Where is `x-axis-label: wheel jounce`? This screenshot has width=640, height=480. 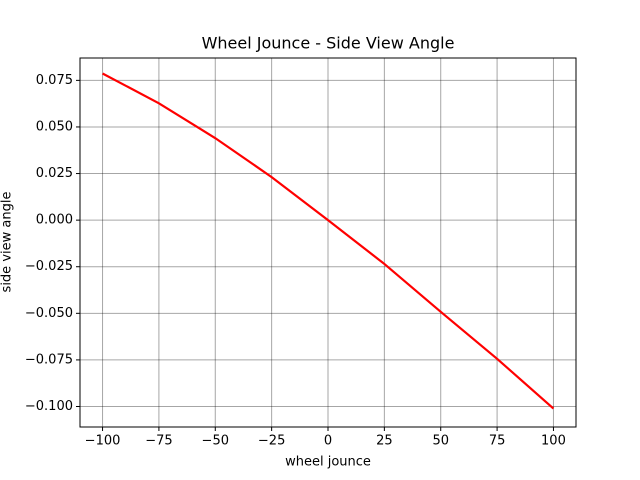 x-axis-label: wheel jounce is located at coordinates (328, 462).